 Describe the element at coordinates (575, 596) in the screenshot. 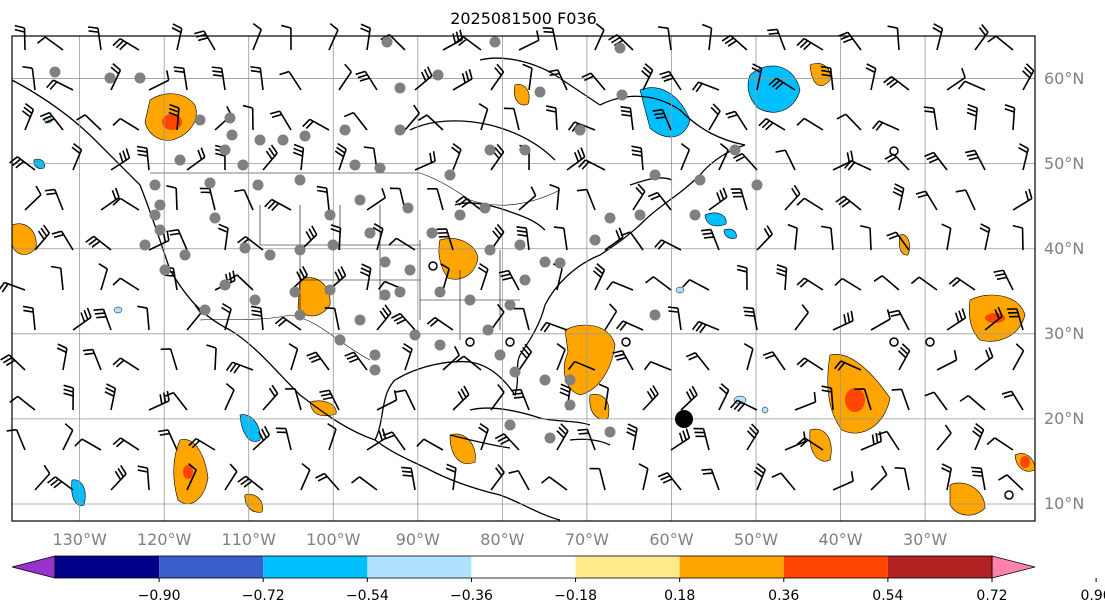

I see `colorbar-tick-label: −0.18` at that location.